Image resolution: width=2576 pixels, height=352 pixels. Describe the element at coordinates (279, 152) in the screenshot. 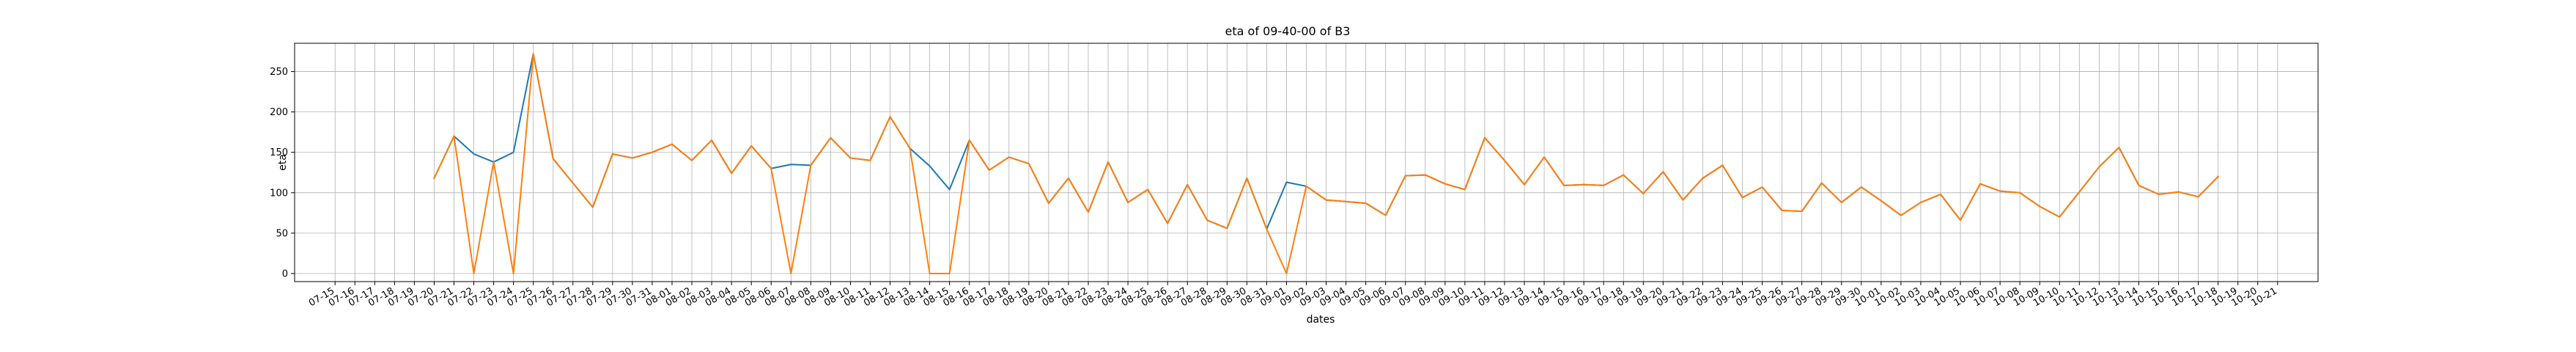

I see `y-tick-label: 150` at that location.